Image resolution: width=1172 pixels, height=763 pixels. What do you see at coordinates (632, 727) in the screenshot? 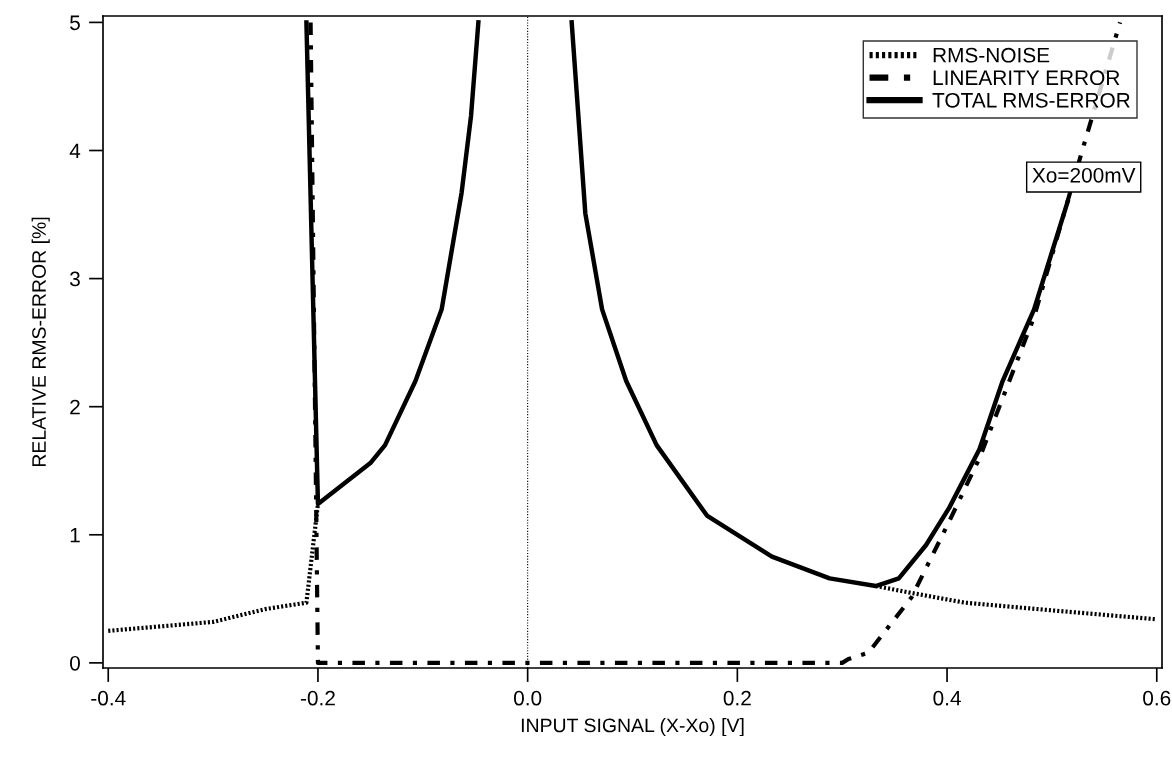
I see `x-axis-title: INPUT SIGNAL (X-Xo) [V]` at bounding box center [632, 727].